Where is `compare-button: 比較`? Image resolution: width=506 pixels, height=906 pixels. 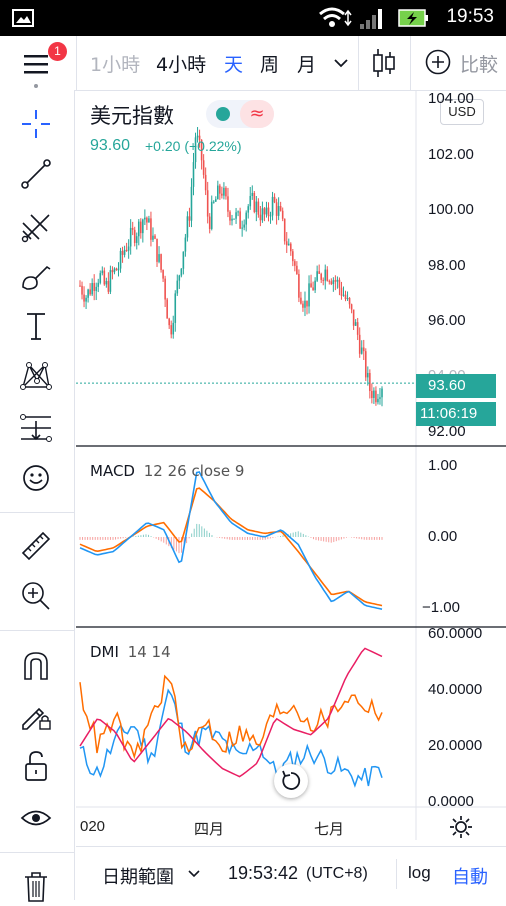
compare-button: 比較 is located at coordinates (464, 63).